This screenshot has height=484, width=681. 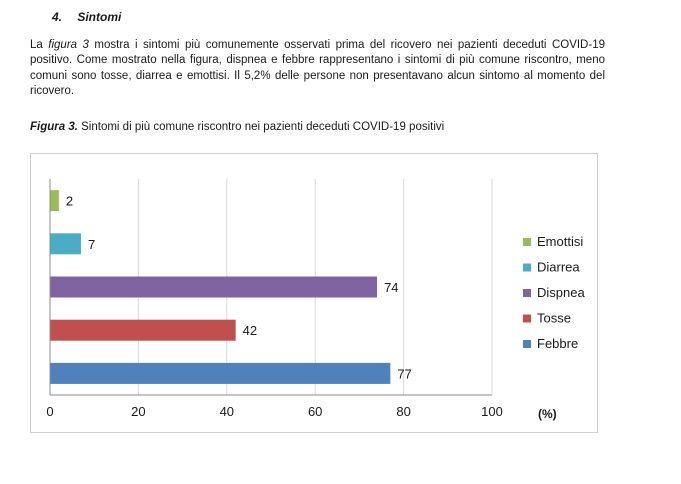 I want to click on legend-label-dispnea: Dispnea, so click(x=561, y=292).